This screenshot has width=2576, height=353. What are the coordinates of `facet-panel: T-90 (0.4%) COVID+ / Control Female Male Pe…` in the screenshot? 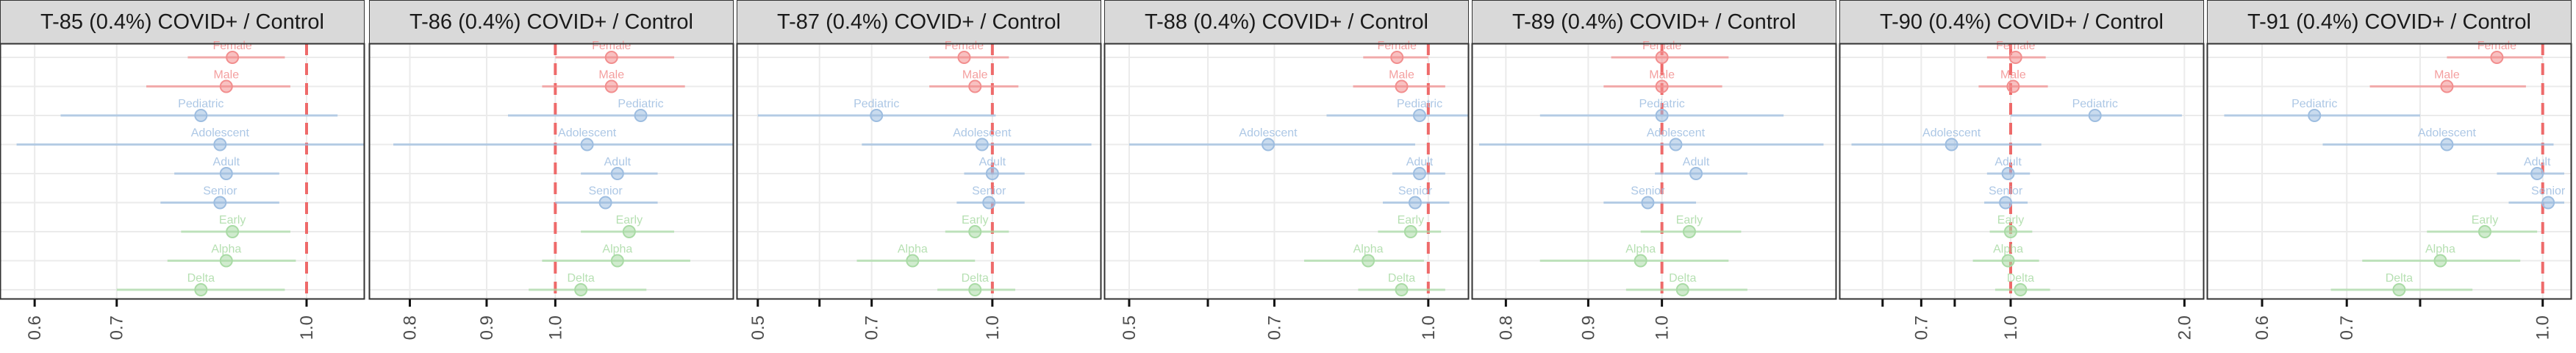 It's located at (2022, 176).